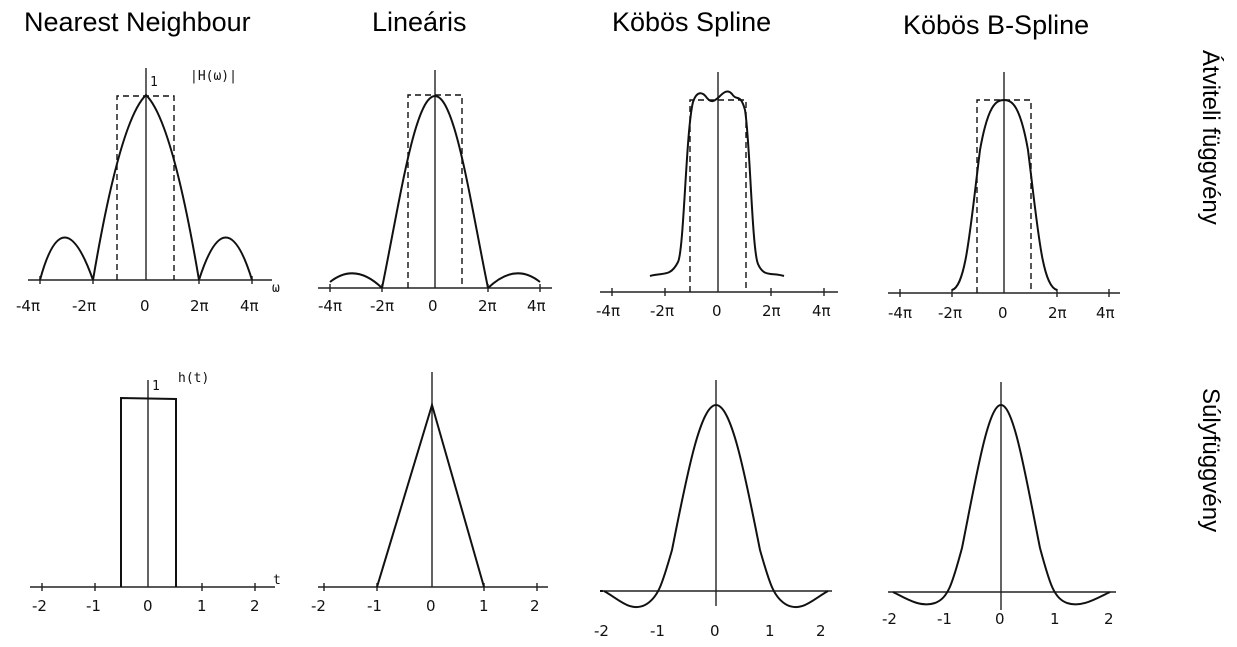  I want to click on weight-box, so click(148, 491).